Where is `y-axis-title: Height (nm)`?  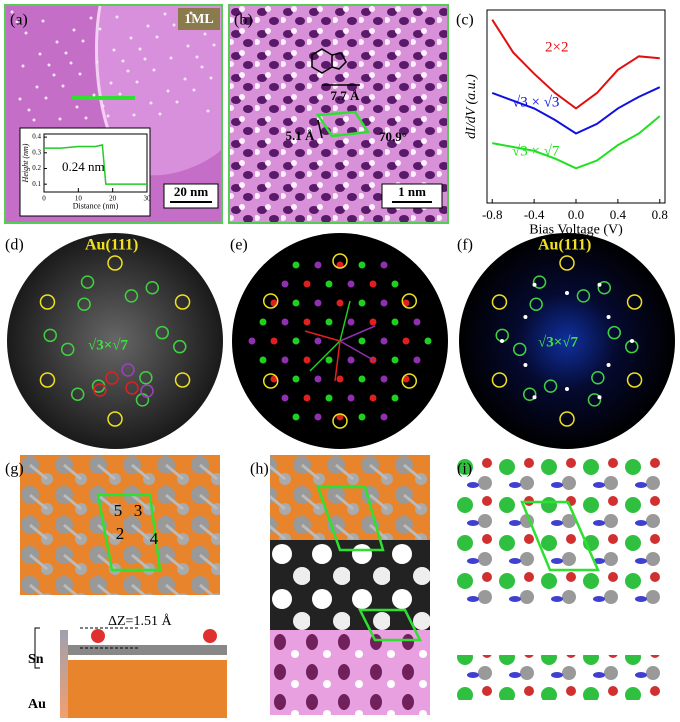
y-axis-title: Height (nm) is located at coordinates (25, 163).